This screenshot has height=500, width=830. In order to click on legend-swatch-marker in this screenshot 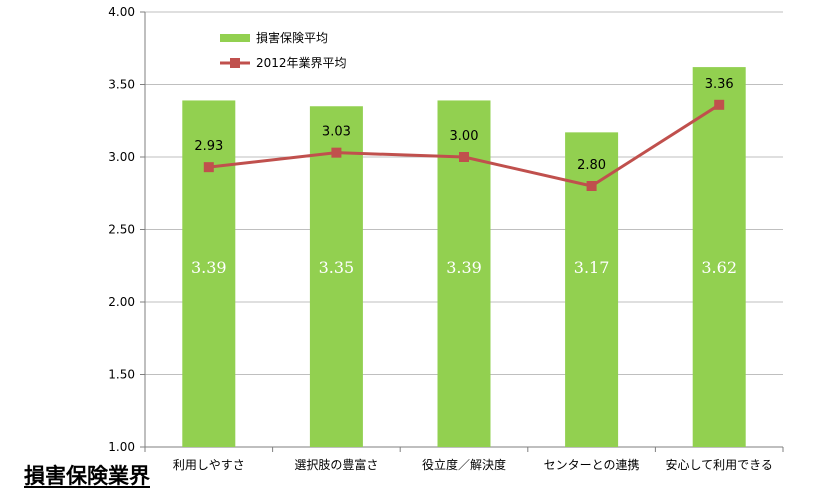, I will do `click(235, 63)`.